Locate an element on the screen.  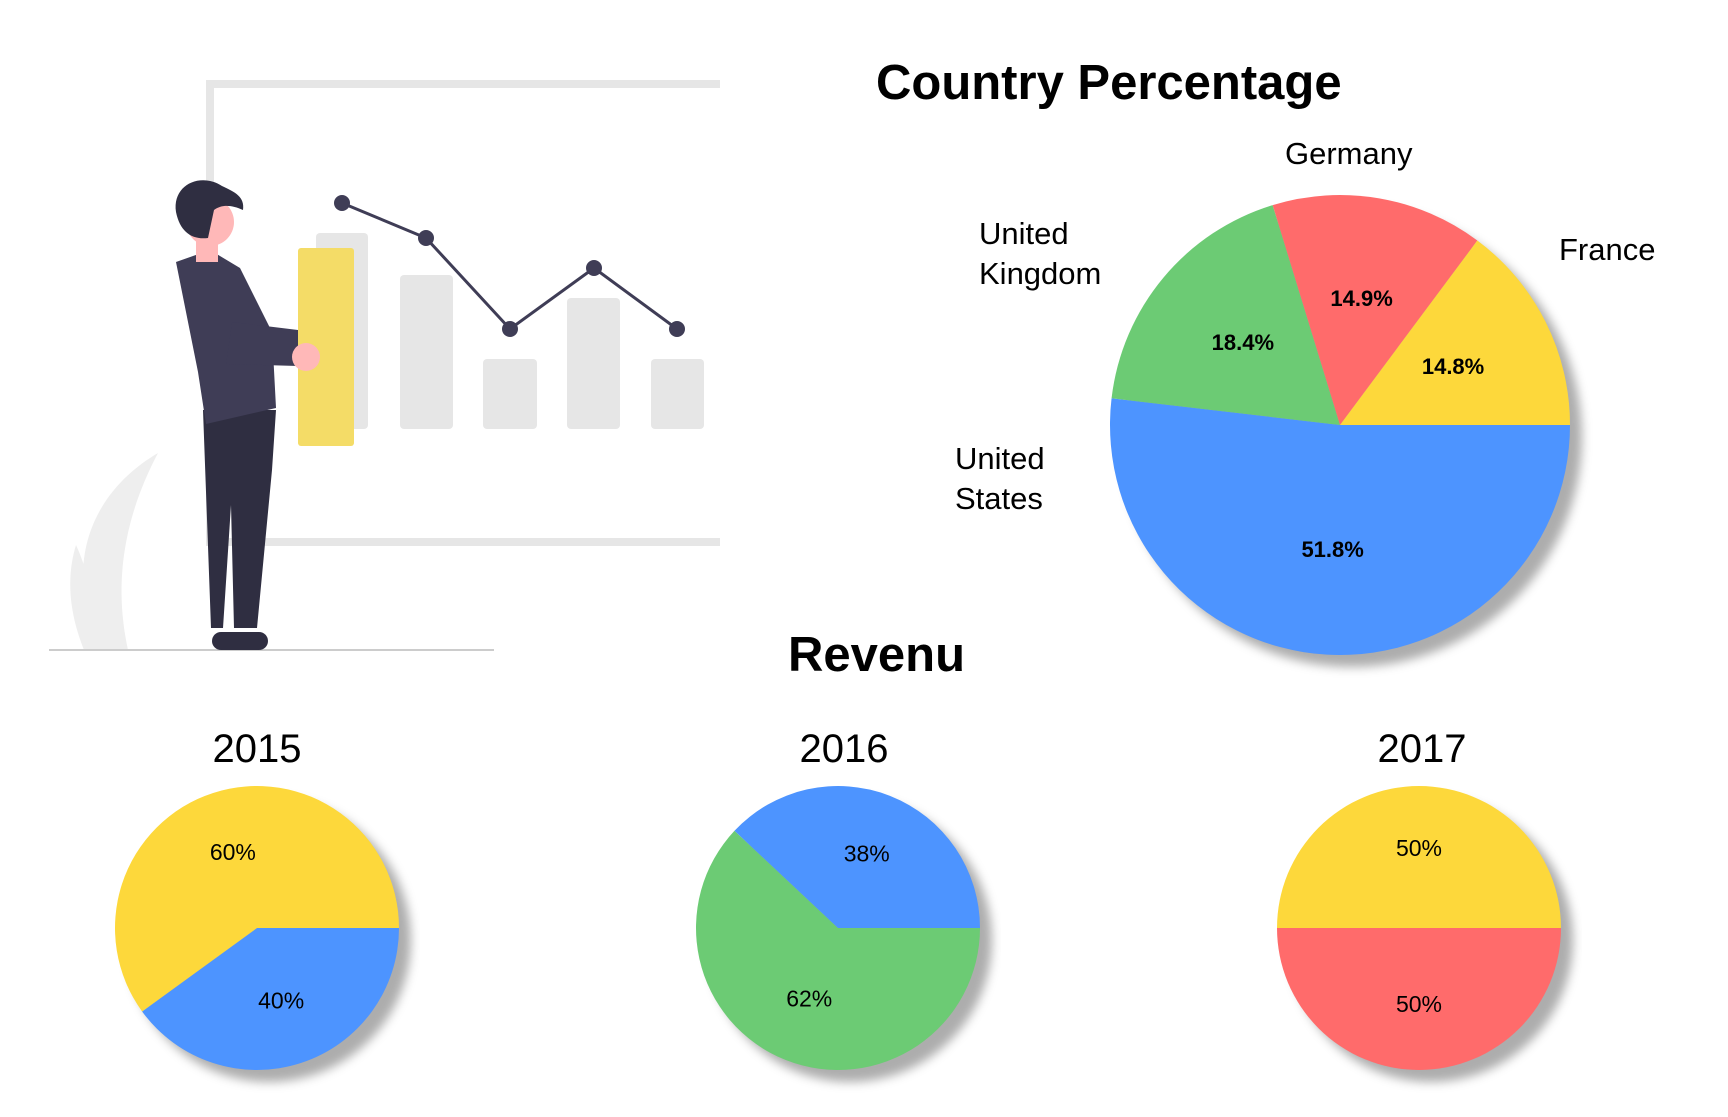
person-torso is located at coordinates (226, 337).